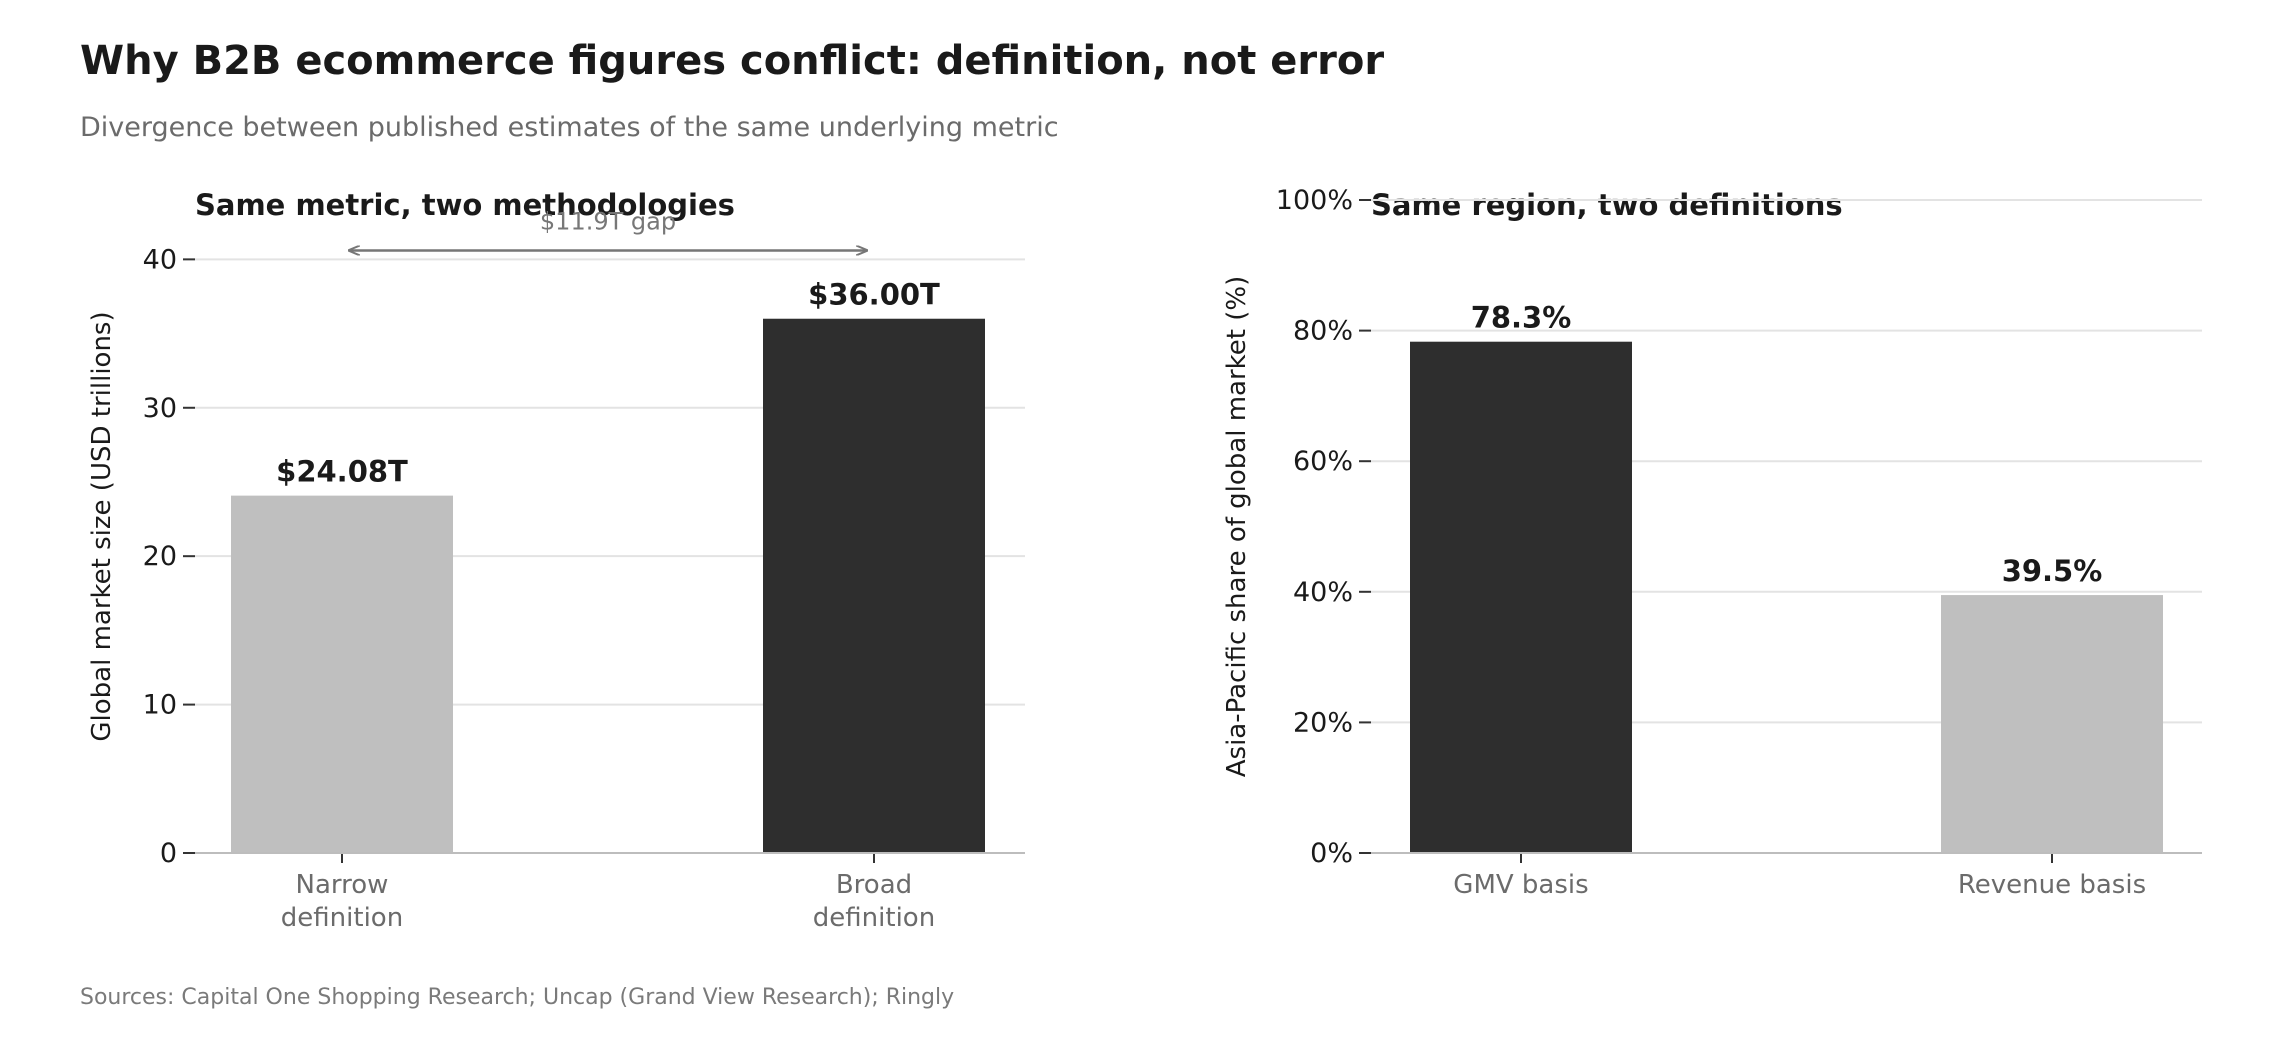 Image resolution: width=2280 pixels, height=1040 pixels. I want to click on y-tick-label: 20, so click(160, 556).